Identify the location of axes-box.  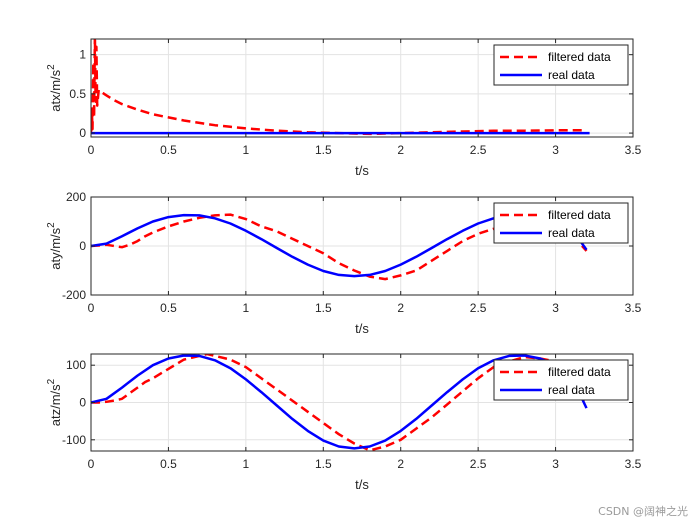
(362, 88).